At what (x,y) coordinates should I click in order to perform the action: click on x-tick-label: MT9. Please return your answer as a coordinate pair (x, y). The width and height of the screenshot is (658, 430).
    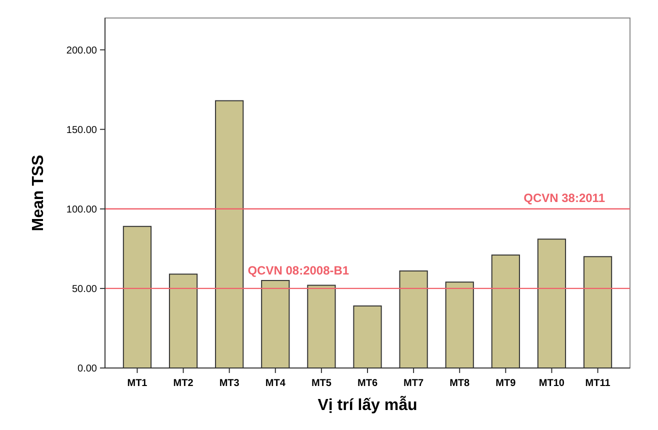
    Looking at the image, I should click on (506, 383).